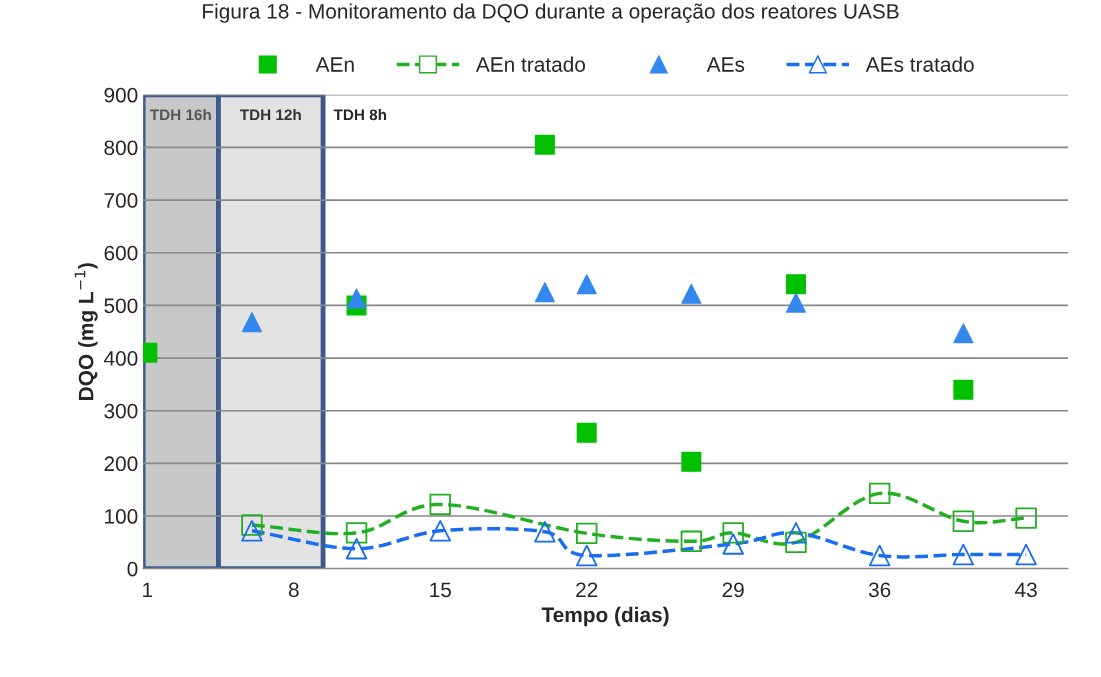 This screenshot has width=1101, height=677. What do you see at coordinates (86, 331) in the screenshot?
I see `y-axis-title: DQO (mg L$^{−1}$)` at bounding box center [86, 331].